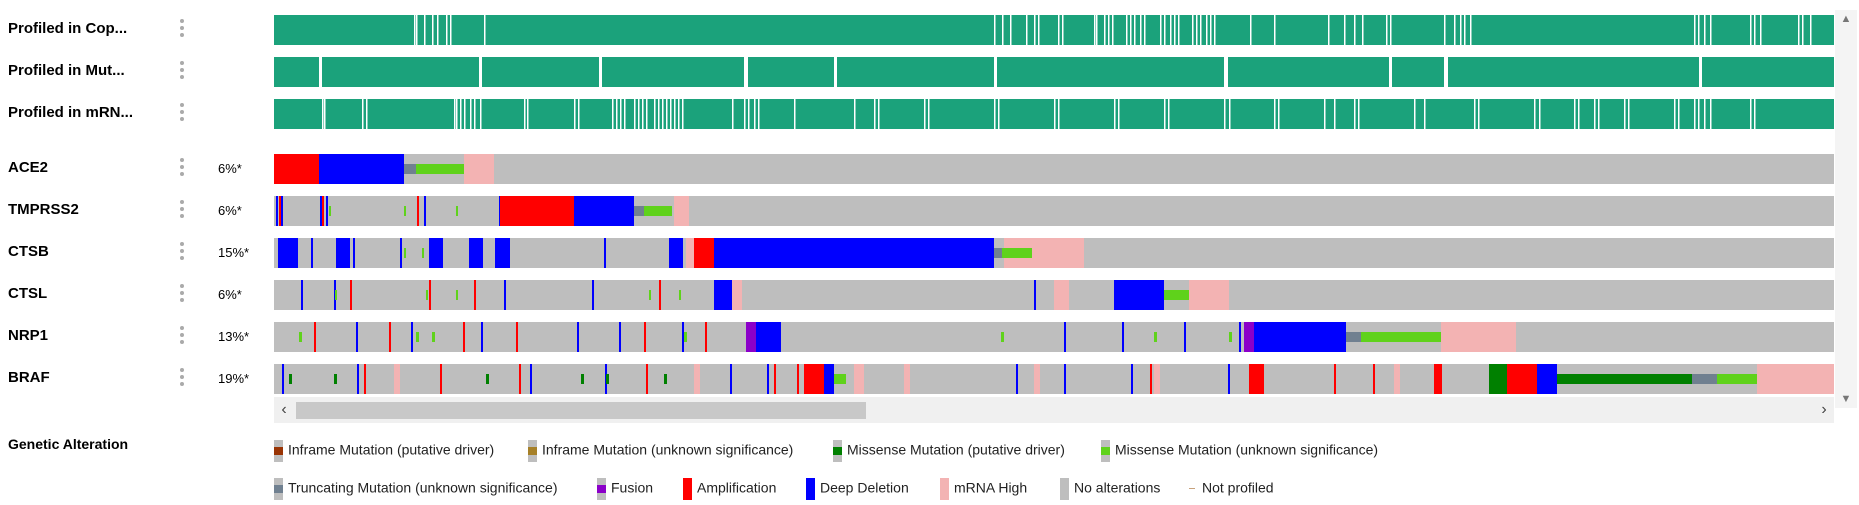  What do you see at coordinates (1846, 399) in the screenshot?
I see `scroll-down-icon: ▼` at bounding box center [1846, 399].